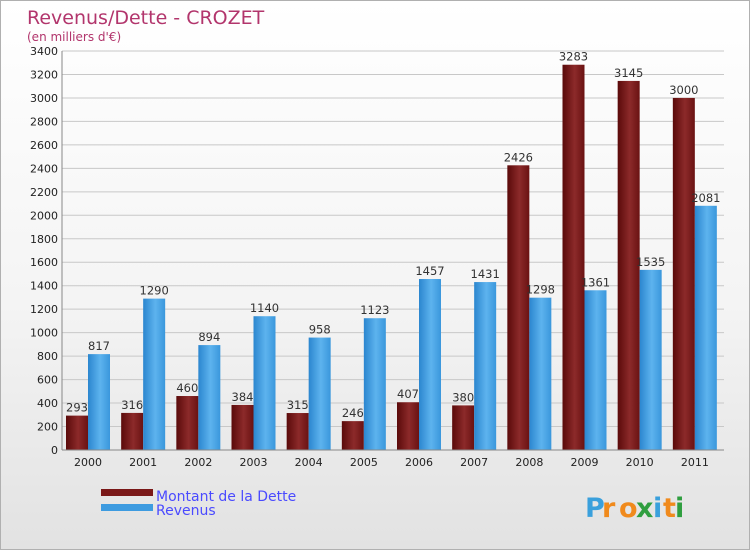 The height and width of the screenshot is (550, 750). Describe the element at coordinates (254, 462) in the screenshot. I see `x-tick-label: 2003` at that location.